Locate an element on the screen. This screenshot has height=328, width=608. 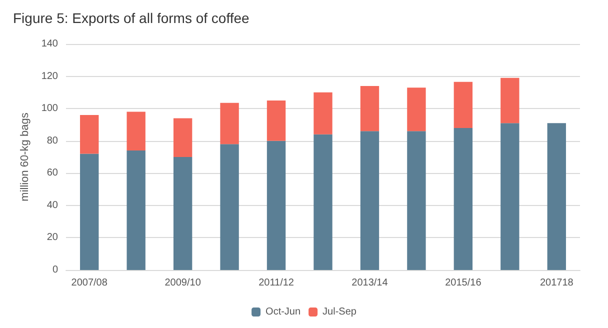
y-tick-label: 40 is located at coordinates (52, 205).